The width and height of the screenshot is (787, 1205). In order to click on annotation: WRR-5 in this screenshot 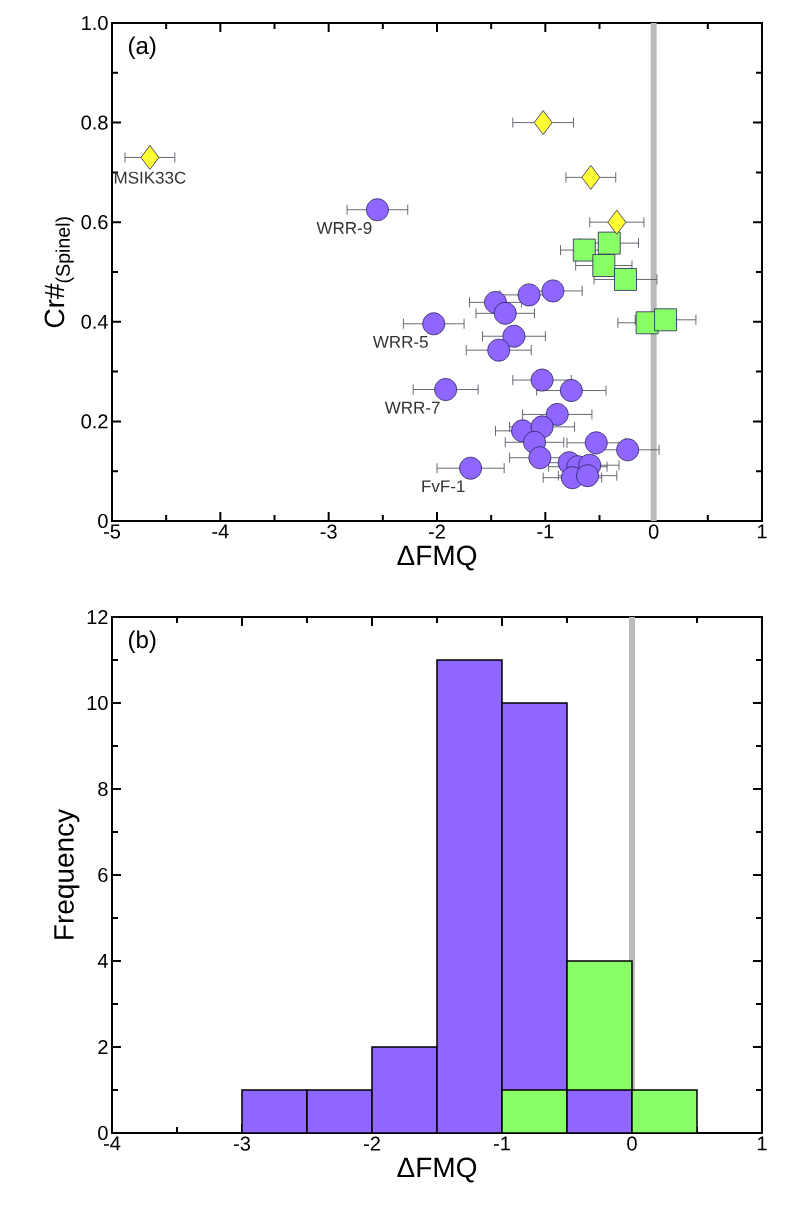, I will do `click(400, 341)`.